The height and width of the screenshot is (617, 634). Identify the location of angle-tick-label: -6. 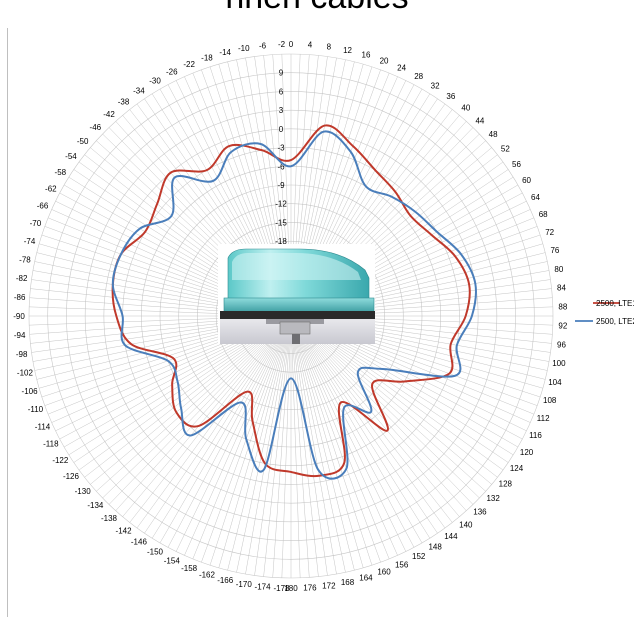
(263, 45).